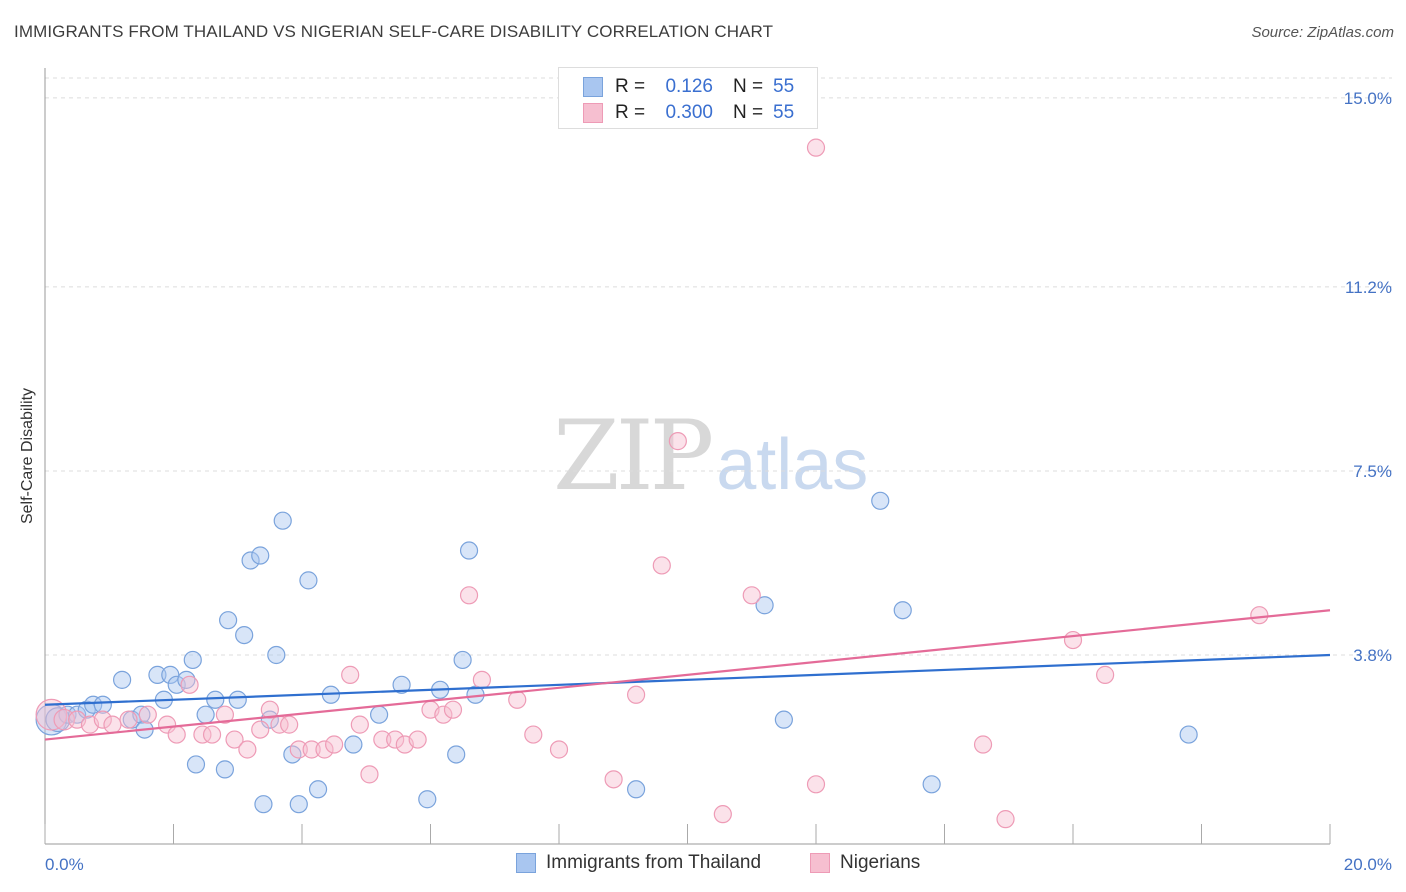 The height and width of the screenshot is (892, 1406). Describe the element at coordinates (1372, 471) in the screenshot. I see `y-tick-label: 7.5%` at that location.